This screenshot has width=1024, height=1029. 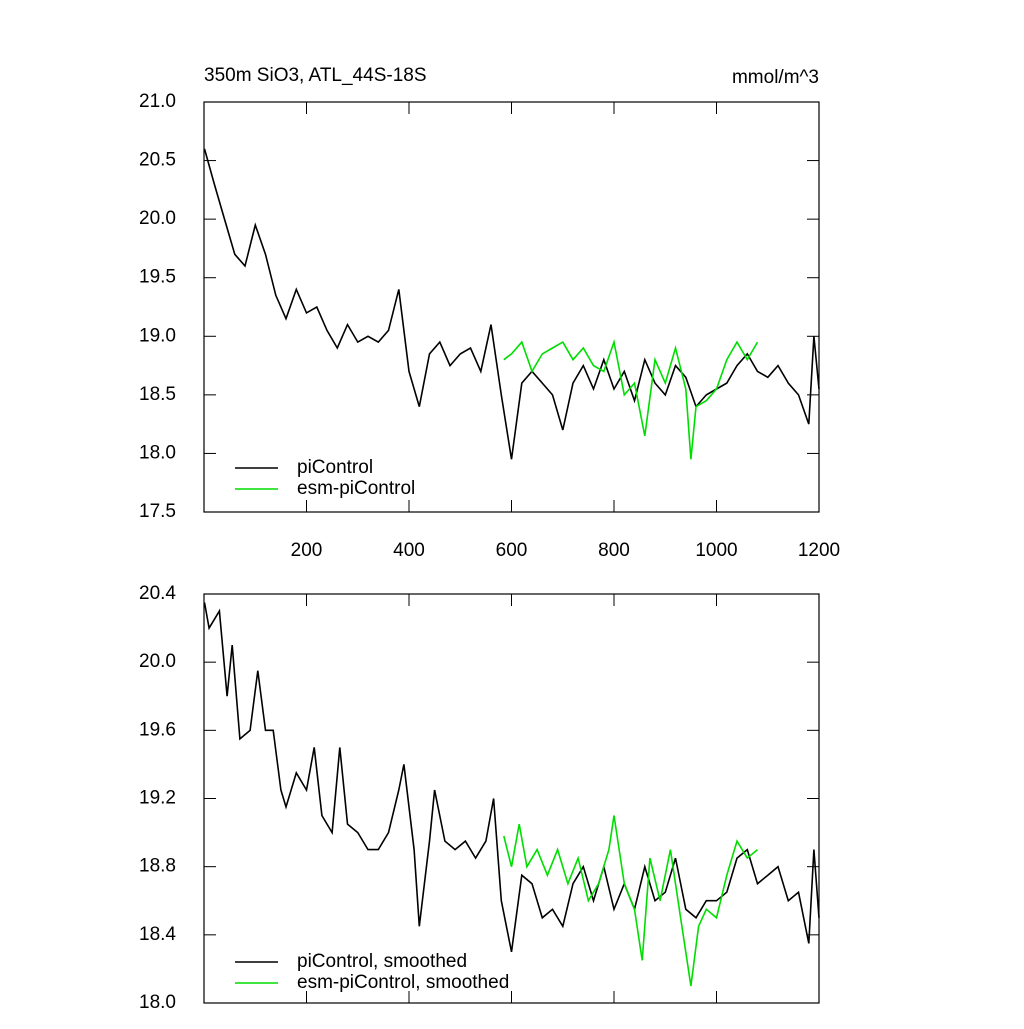 I want to click on x-tick-label: 400, so click(x=409, y=550).